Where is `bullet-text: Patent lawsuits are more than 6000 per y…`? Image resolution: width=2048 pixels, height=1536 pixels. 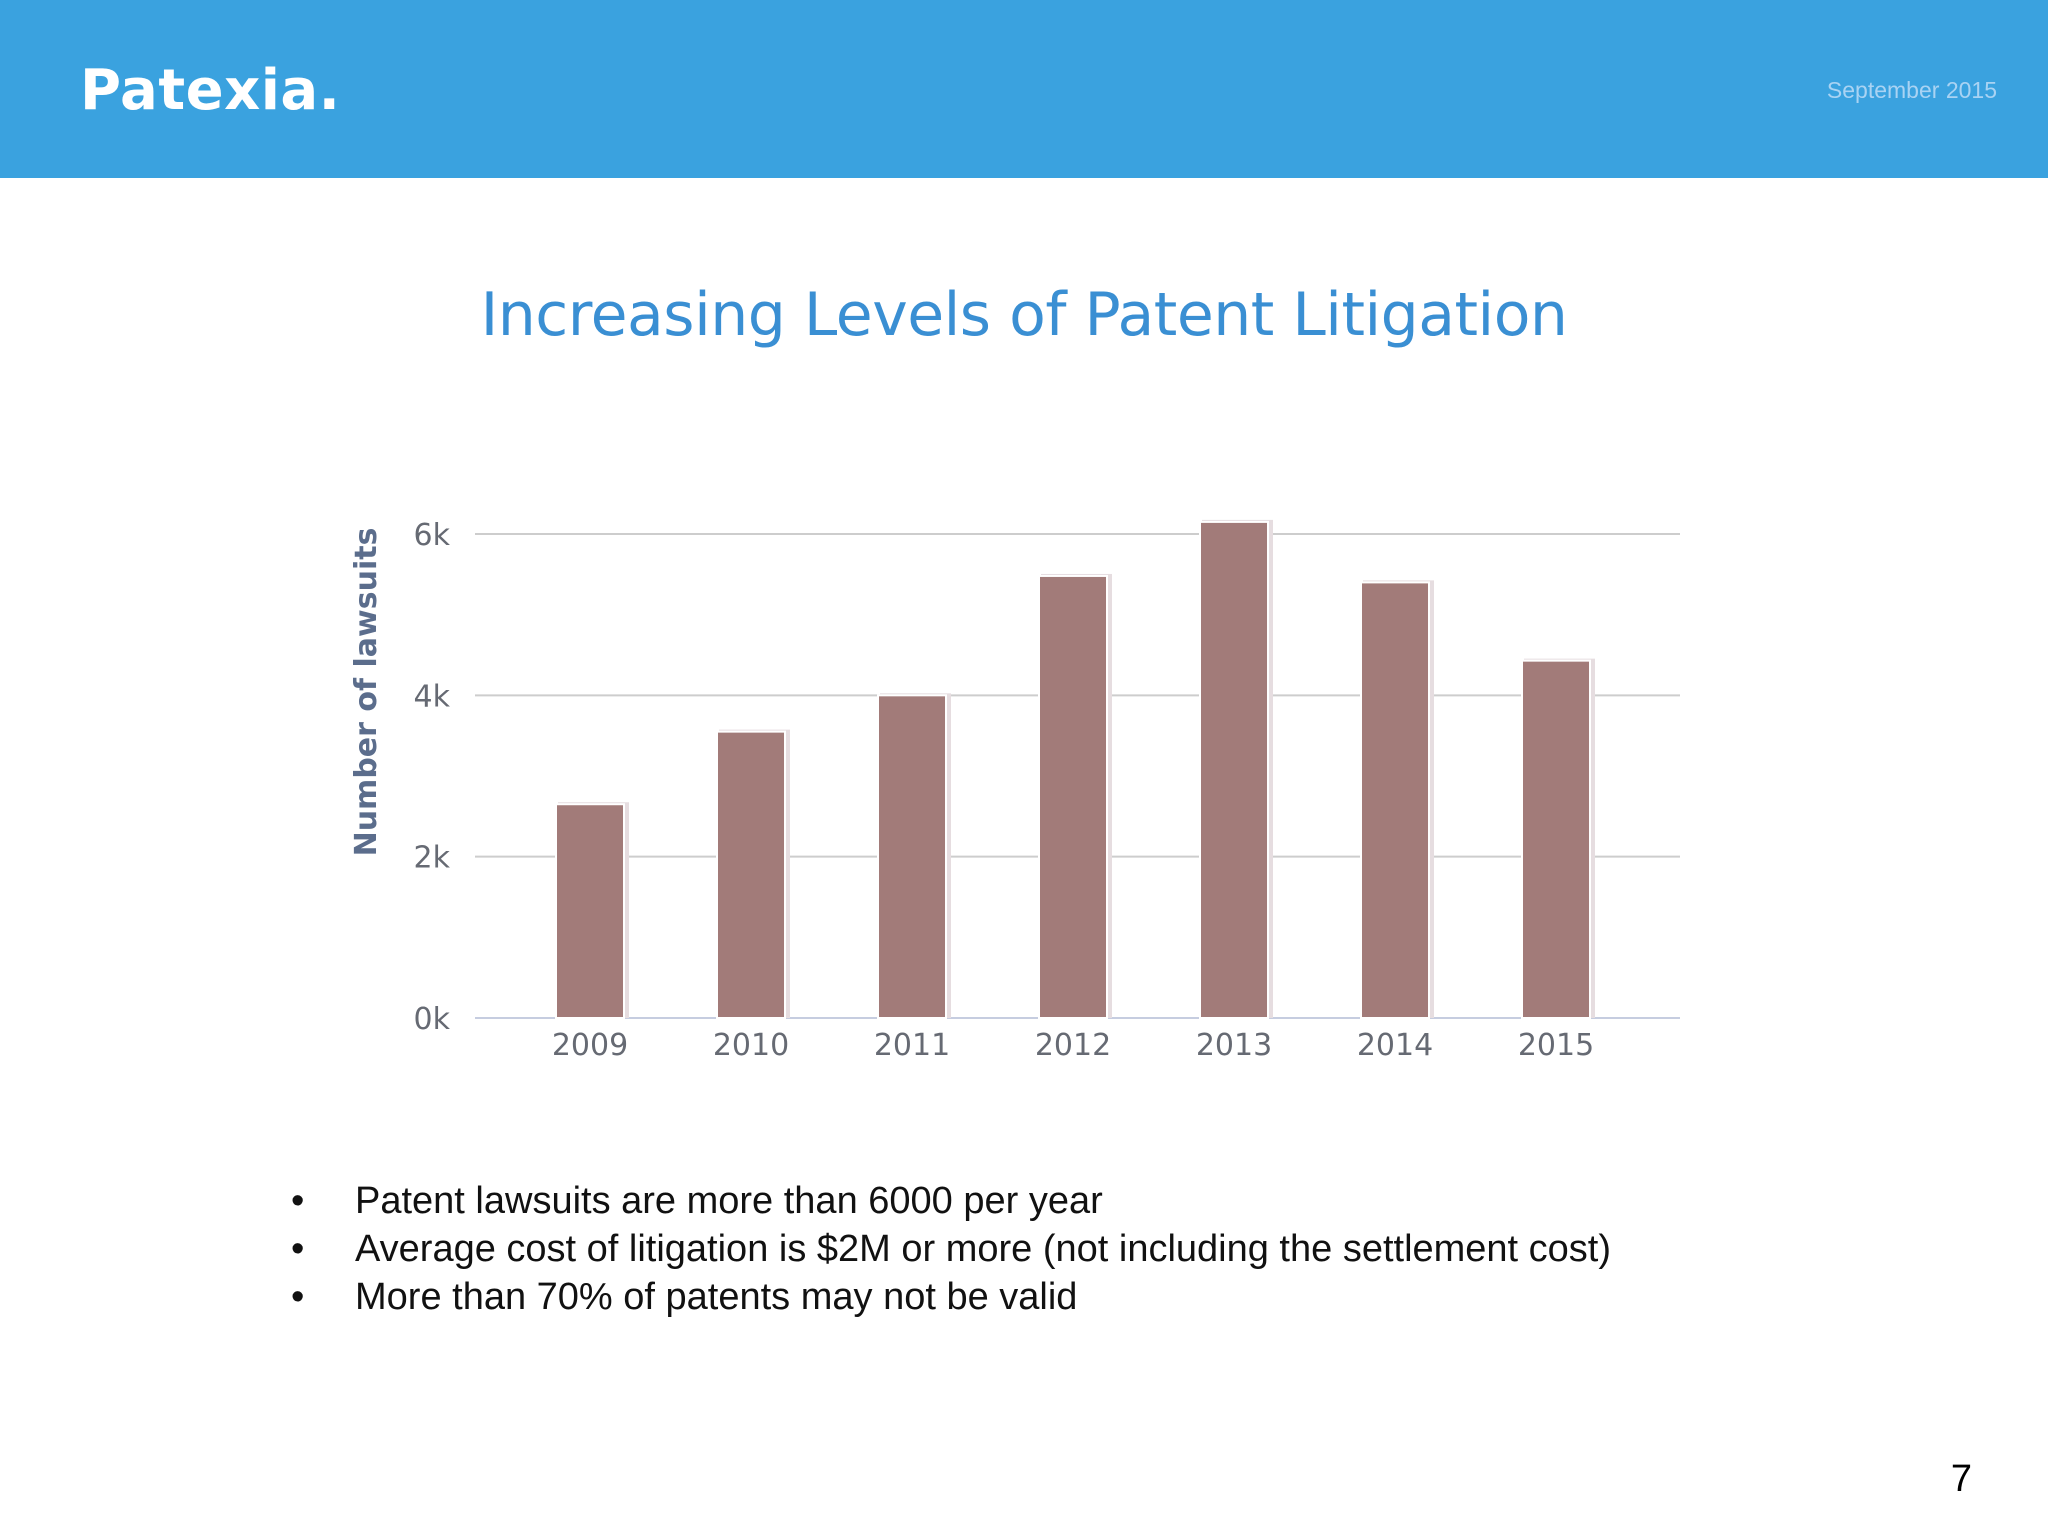 bullet-text: Patent lawsuits are more than 6000 per y… is located at coordinates (729, 1201).